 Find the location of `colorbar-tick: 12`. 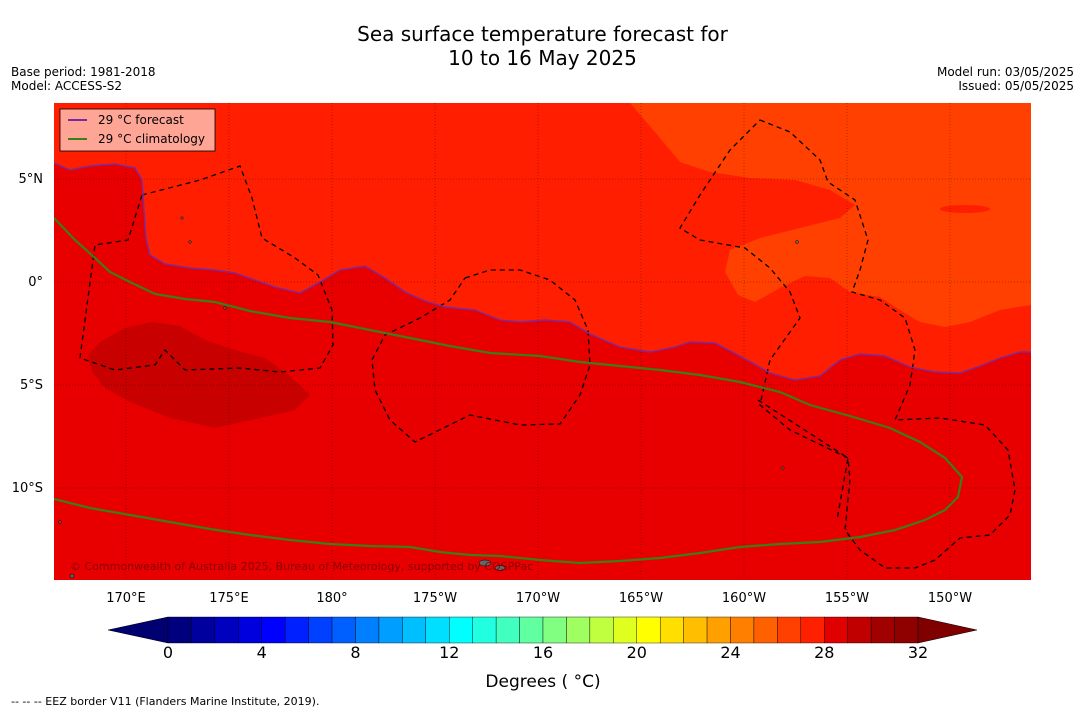

colorbar-tick: 12 is located at coordinates (449, 652).